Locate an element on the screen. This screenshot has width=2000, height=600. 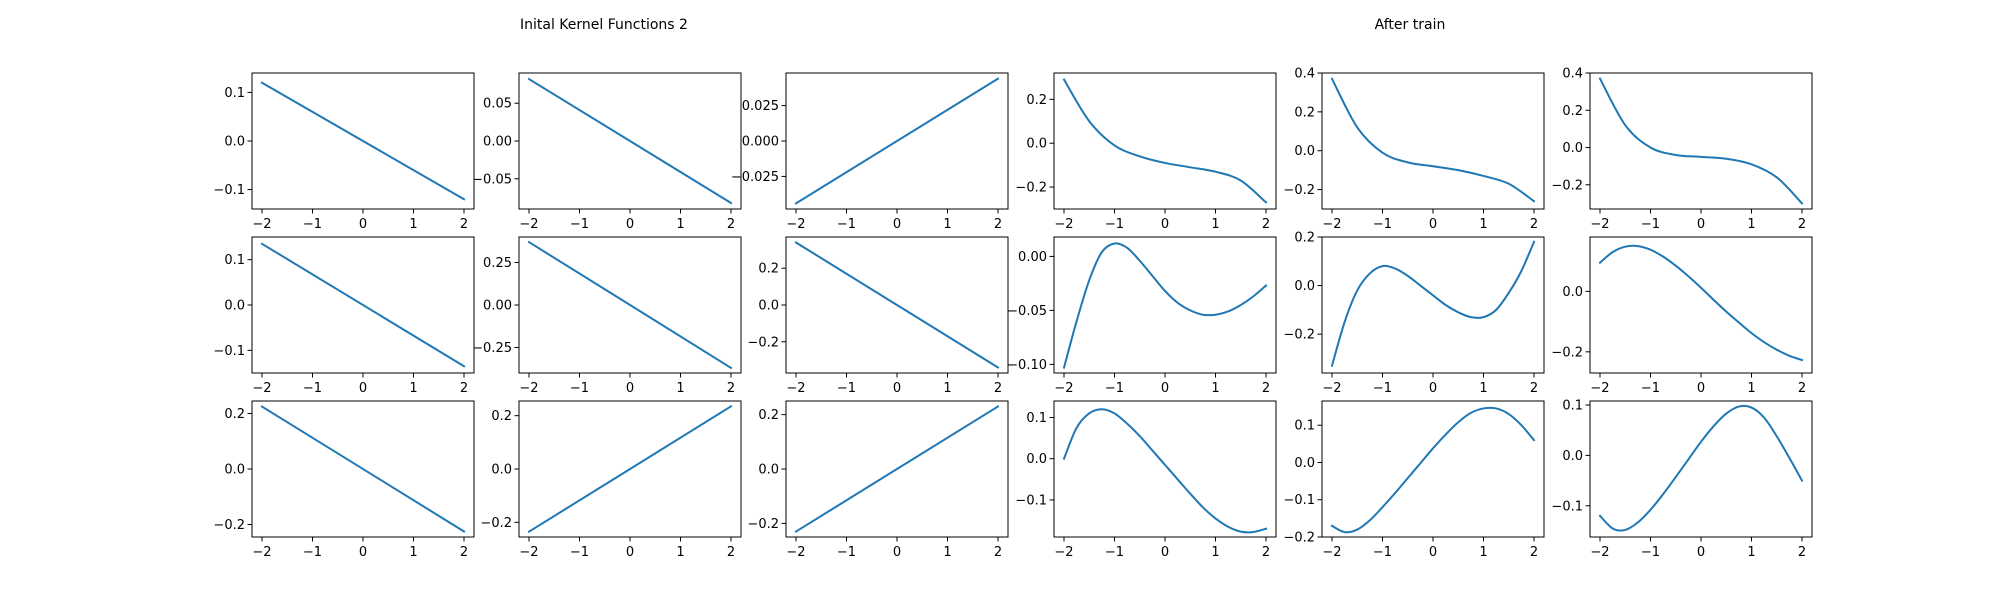
title-initial-kernels: Inital Kernel Functions 2 is located at coordinates (604, 25).